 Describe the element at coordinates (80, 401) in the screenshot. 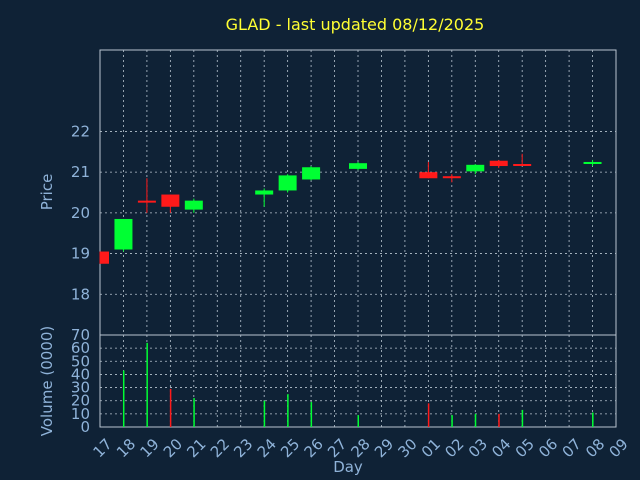

I see `volume-tick-label: 20` at that location.